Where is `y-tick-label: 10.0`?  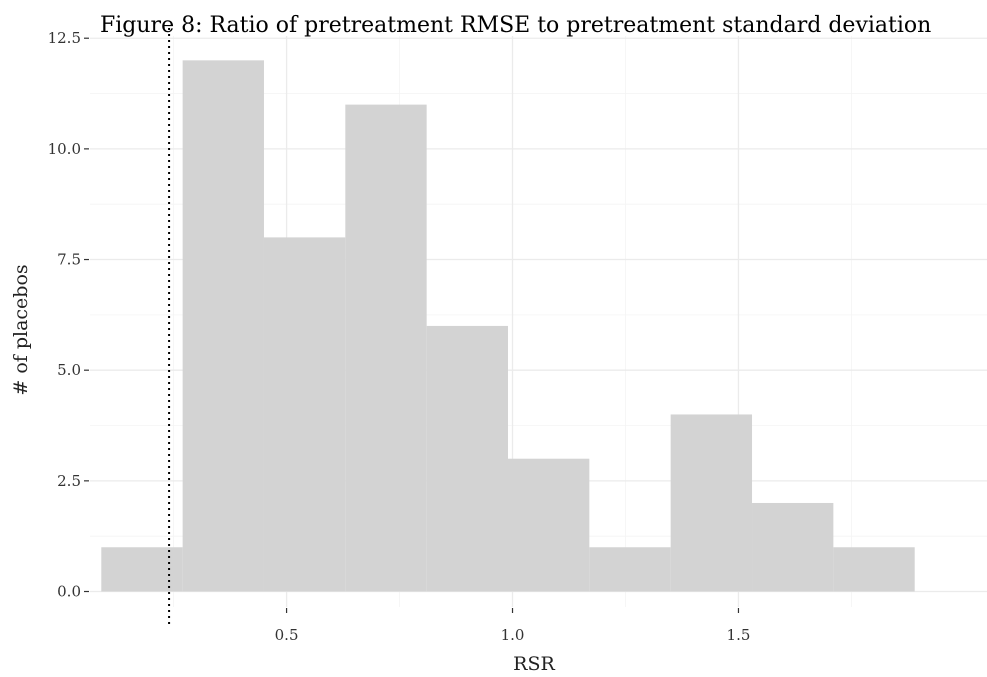
y-tick-label: 10.0 is located at coordinates (64, 149).